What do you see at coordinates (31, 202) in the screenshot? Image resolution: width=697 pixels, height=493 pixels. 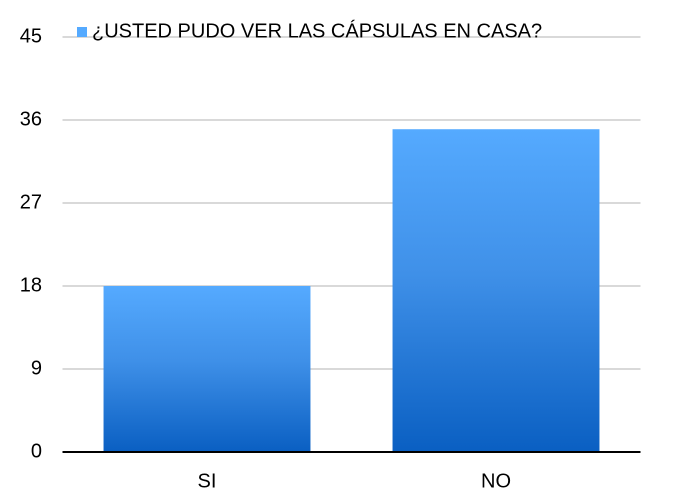 I see `y-tick-label: 27` at bounding box center [31, 202].